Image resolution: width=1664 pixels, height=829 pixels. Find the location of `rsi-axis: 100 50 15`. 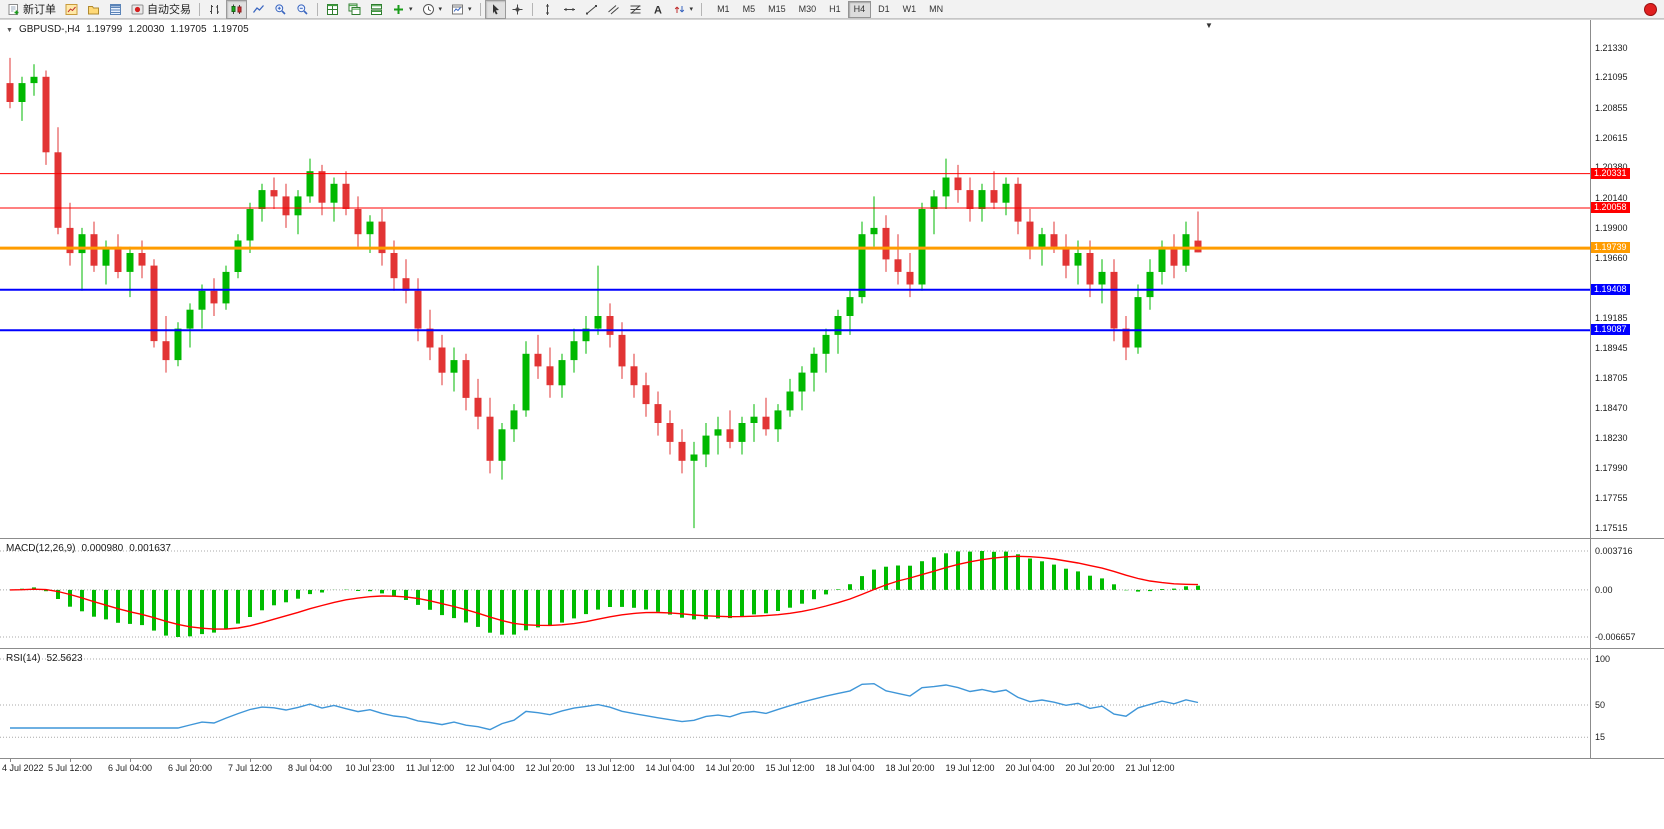

rsi-axis: 100 50 15 is located at coordinates (1627, 703).